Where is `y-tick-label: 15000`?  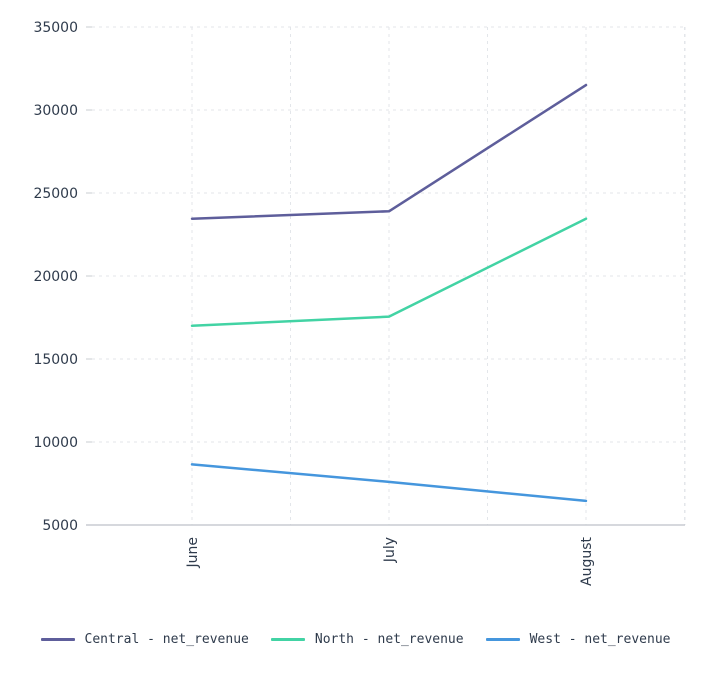 y-tick-label: 15000 is located at coordinates (55, 360).